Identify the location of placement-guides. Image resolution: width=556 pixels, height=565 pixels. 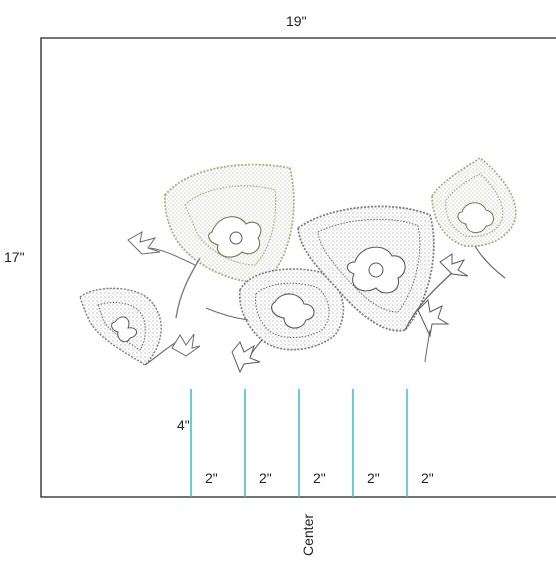
(299, 443).